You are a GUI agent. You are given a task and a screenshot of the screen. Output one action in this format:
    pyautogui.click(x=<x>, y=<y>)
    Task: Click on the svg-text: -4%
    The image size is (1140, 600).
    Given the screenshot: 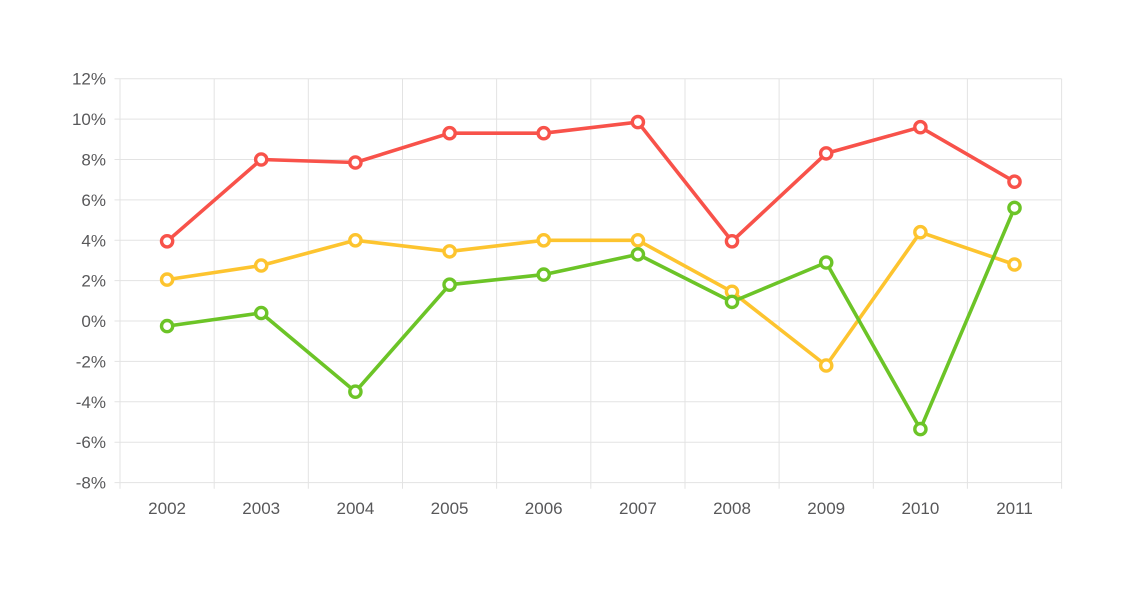 What is the action you would take?
    pyautogui.click(x=91, y=402)
    